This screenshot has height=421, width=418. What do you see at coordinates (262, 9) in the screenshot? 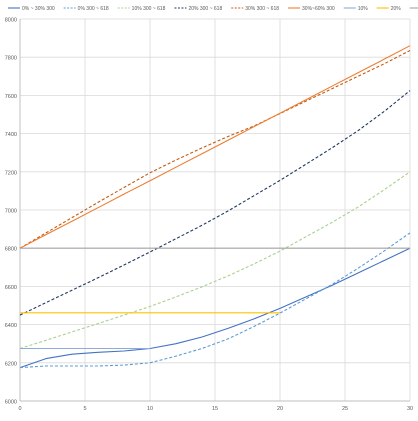
I see `legend-label-4: 30% 300 ~ 618` at bounding box center [262, 9].